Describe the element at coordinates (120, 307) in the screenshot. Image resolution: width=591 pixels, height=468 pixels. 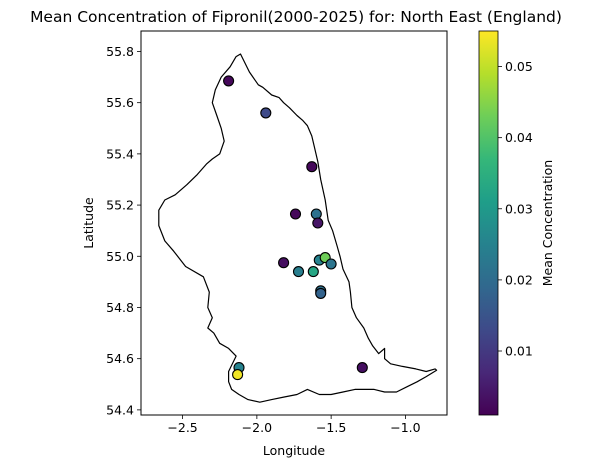
I see `y-tick-label: 54.8` at that location.